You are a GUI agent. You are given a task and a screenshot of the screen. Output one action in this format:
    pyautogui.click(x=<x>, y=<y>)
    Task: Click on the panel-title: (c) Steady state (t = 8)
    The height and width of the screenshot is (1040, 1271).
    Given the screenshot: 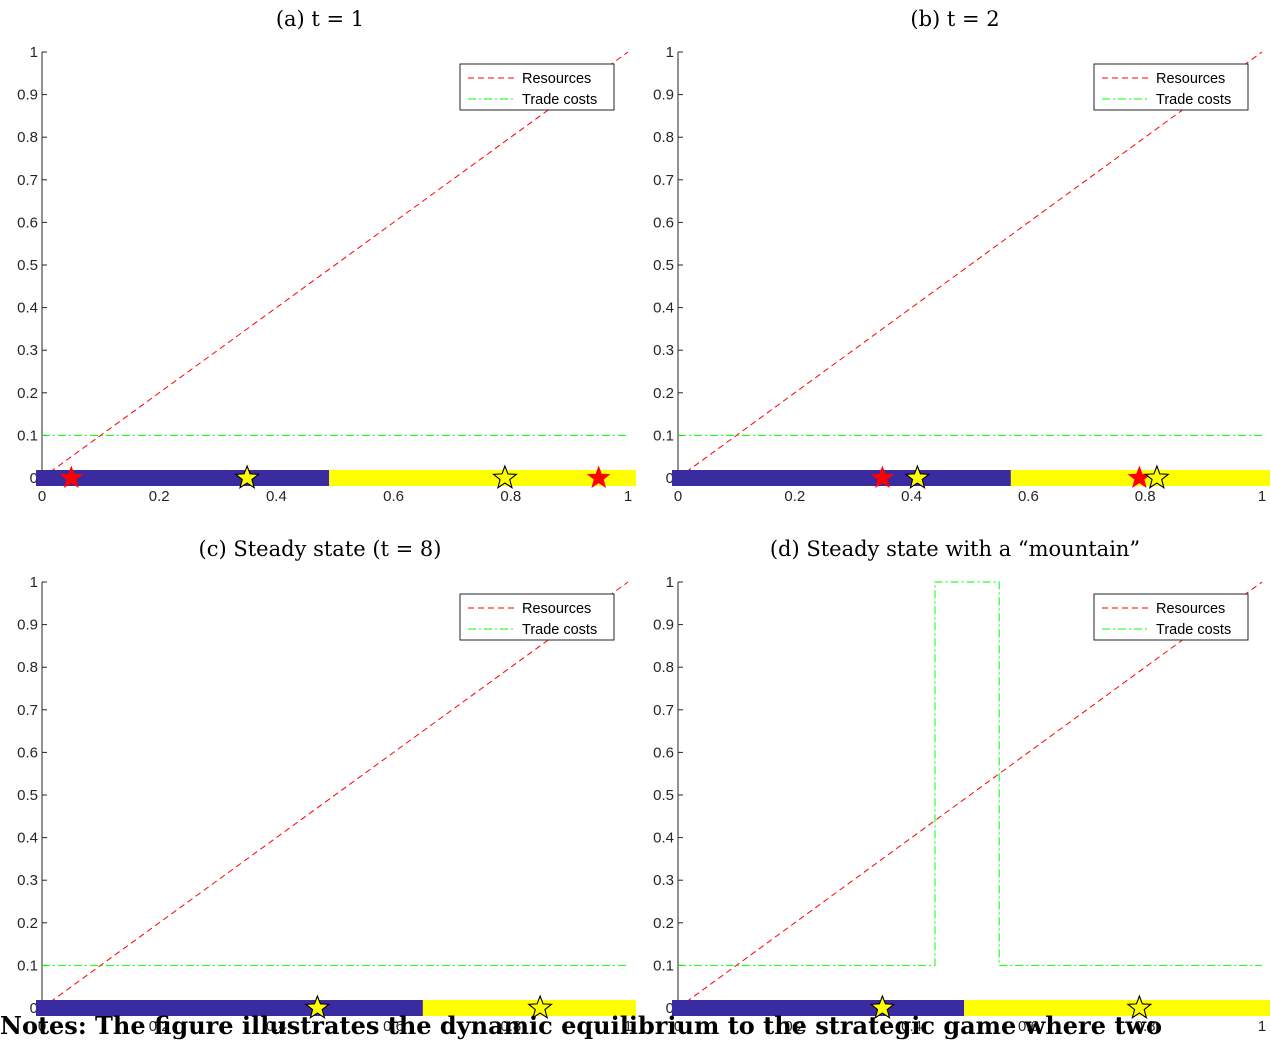 What is the action you would take?
    pyautogui.click(x=320, y=549)
    